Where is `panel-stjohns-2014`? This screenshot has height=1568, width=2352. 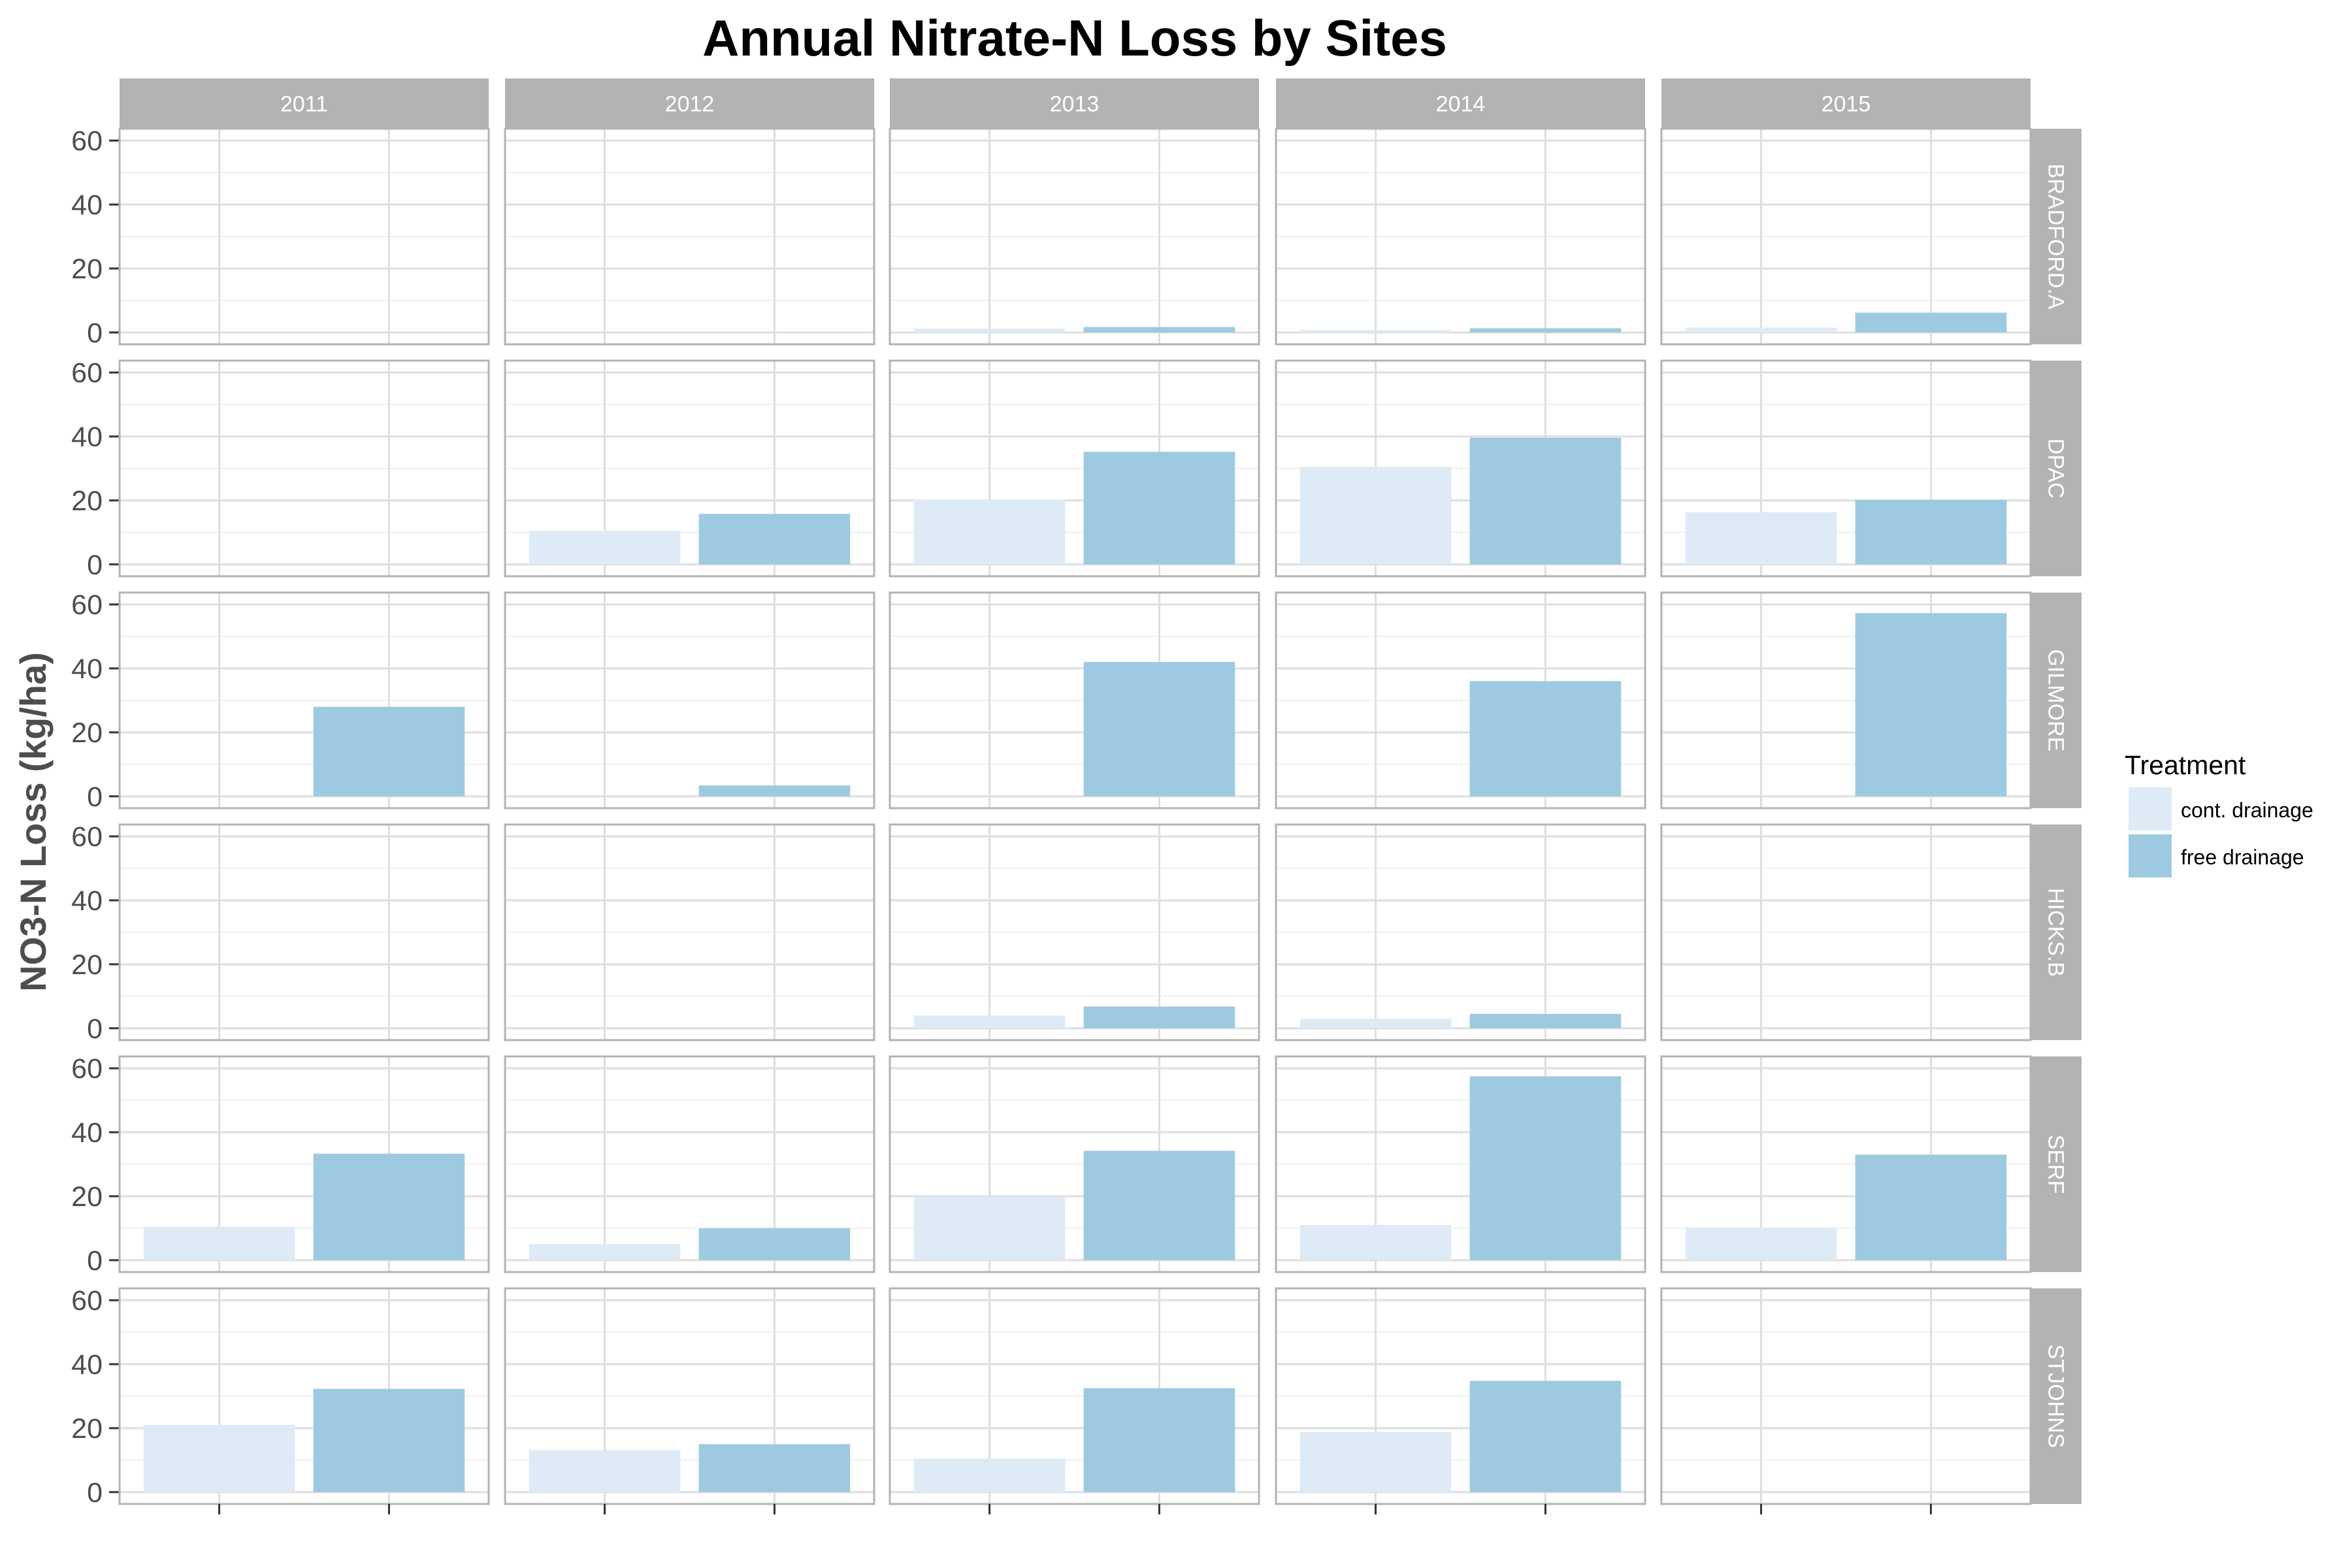
panel-stjohns-2014 is located at coordinates (1460, 1400).